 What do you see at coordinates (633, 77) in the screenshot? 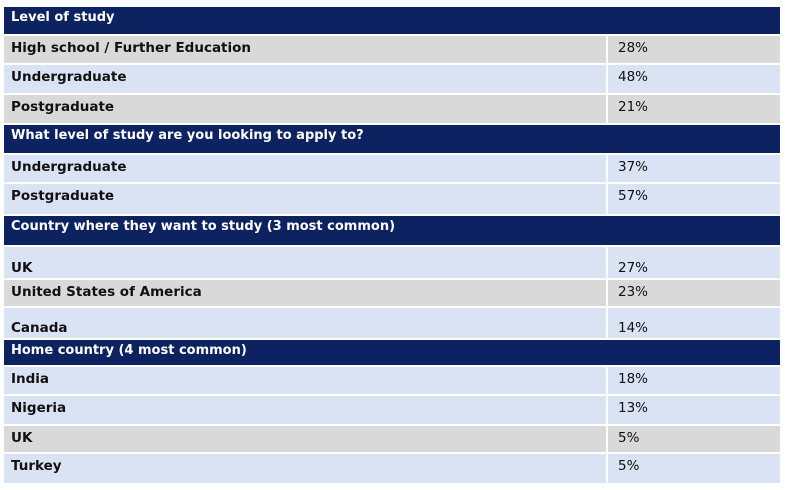
I see `row-value: 48%` at bounding box center [633, 77].